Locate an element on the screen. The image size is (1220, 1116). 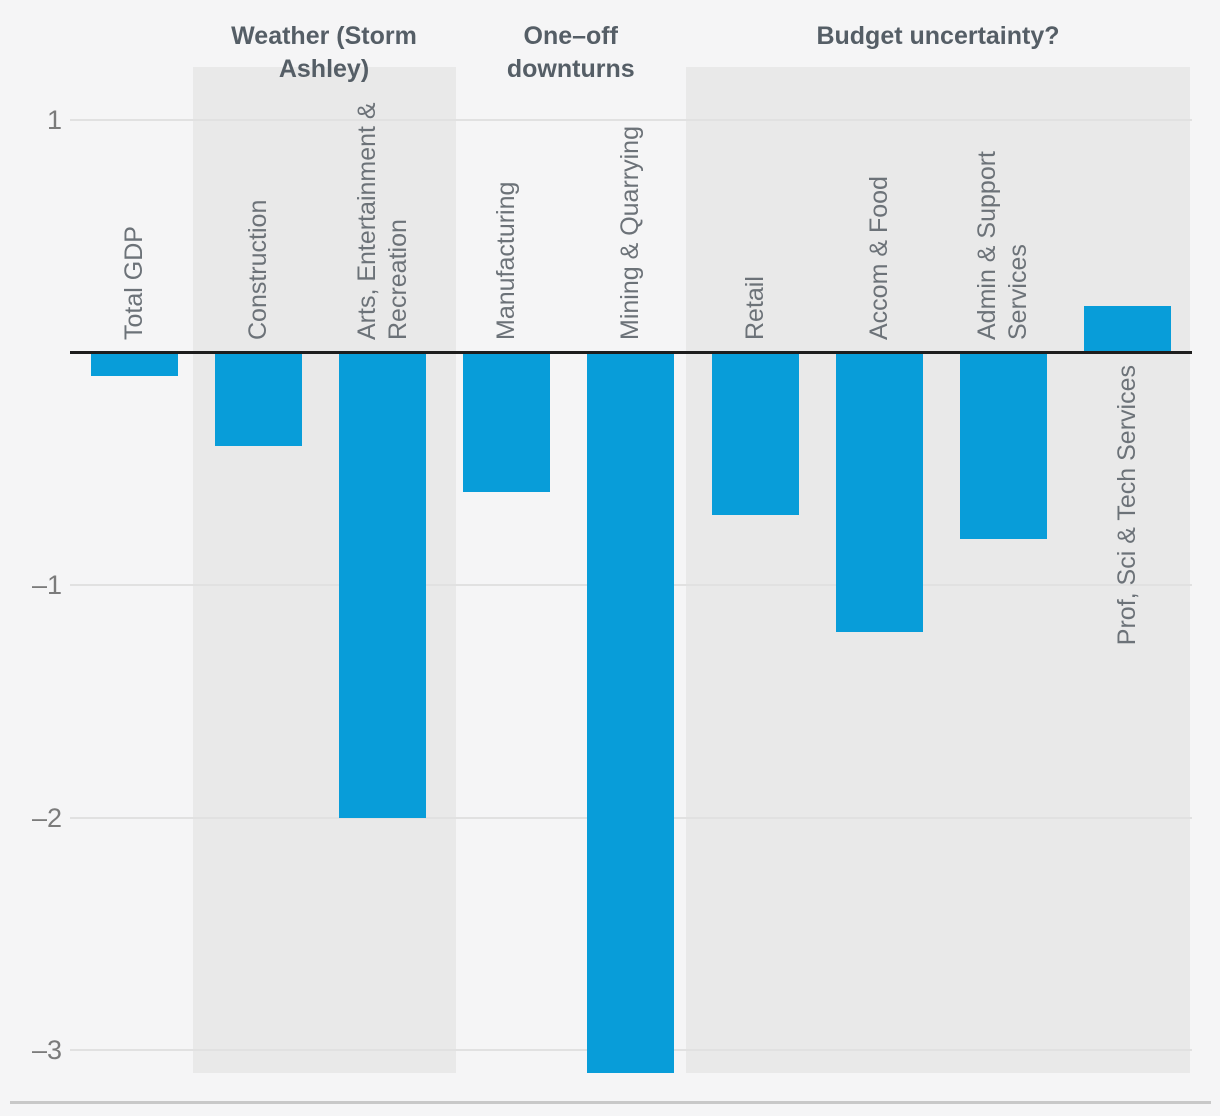
bar-retail is located at coordinates (755, 434).